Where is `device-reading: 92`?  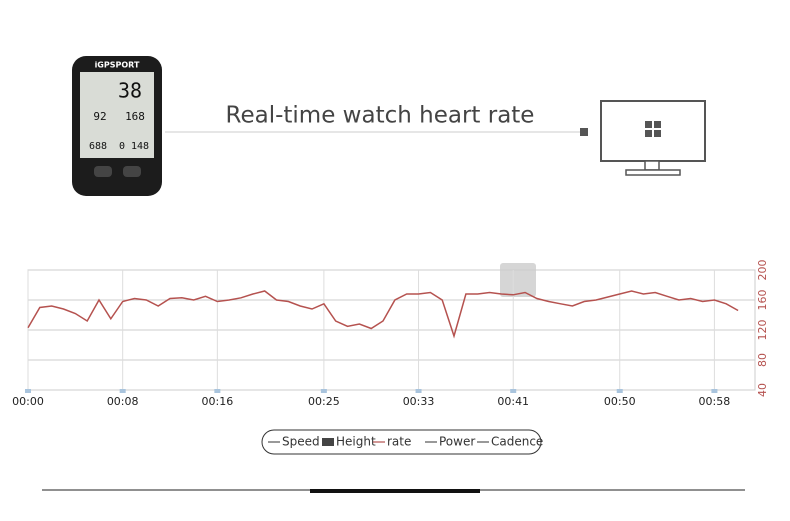
device-reading: 92 is located at coordinates (99, 116).